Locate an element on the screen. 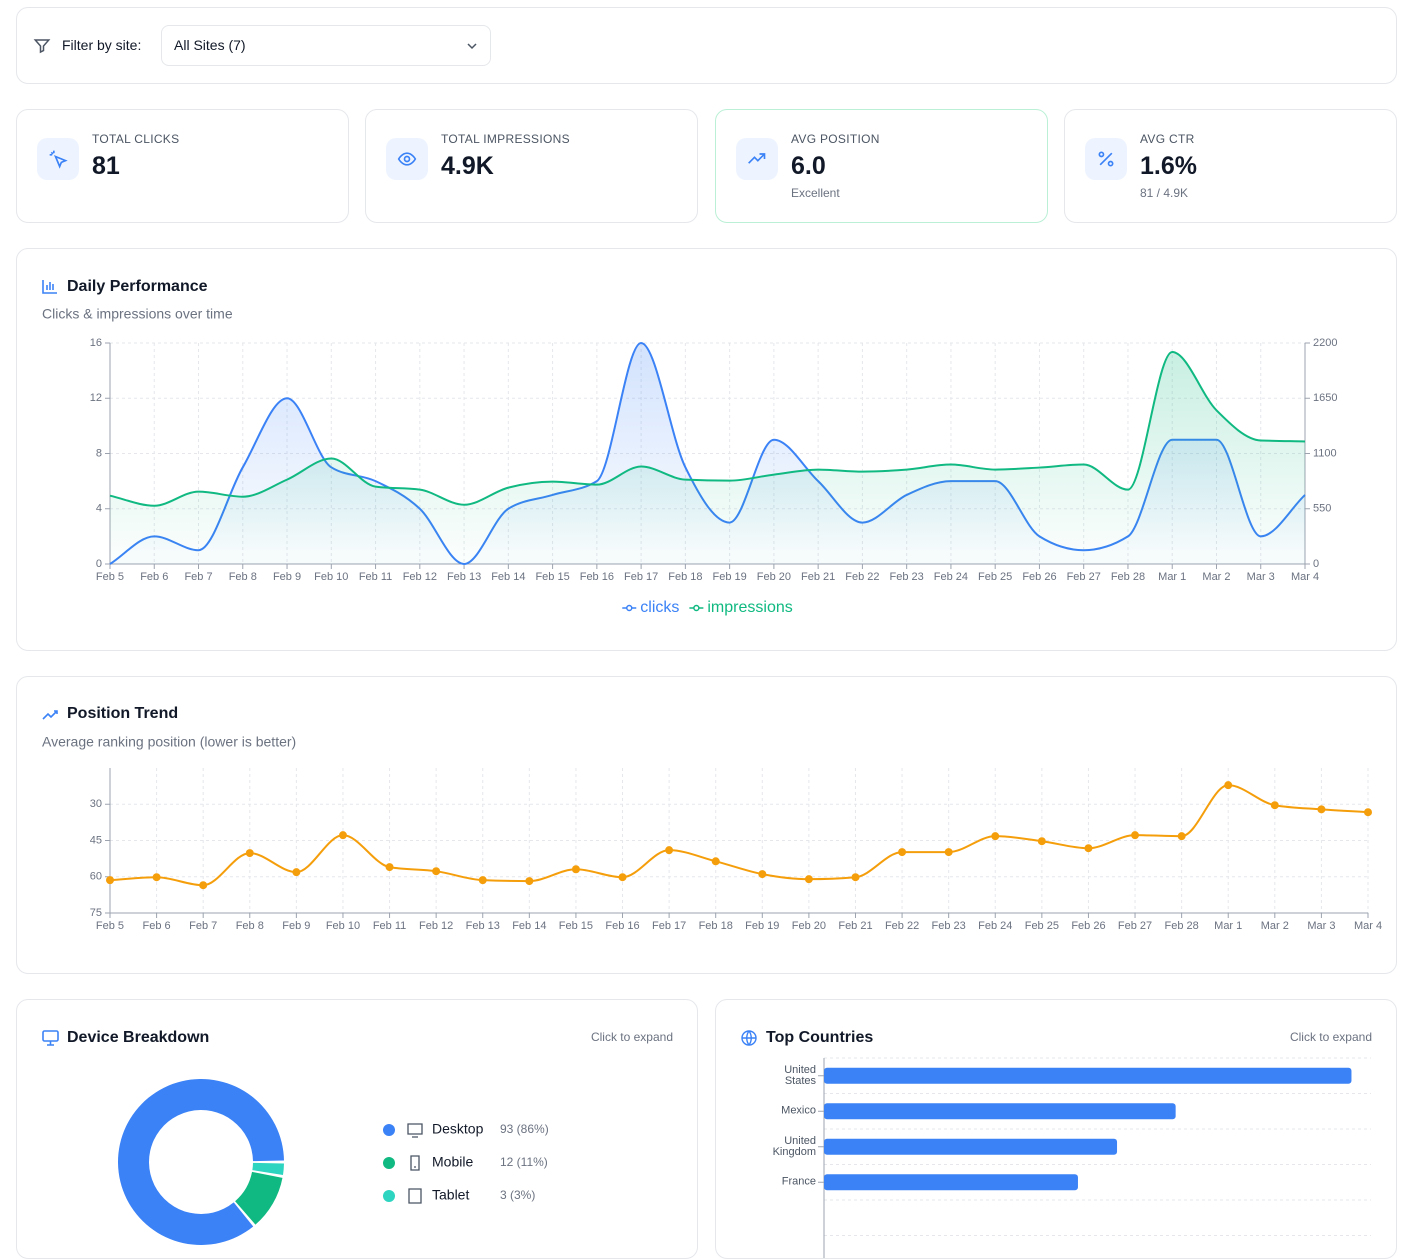  stat-card: AVG CTR 1.6% 81 / 4.9K is located at coordinates (1230, 166).